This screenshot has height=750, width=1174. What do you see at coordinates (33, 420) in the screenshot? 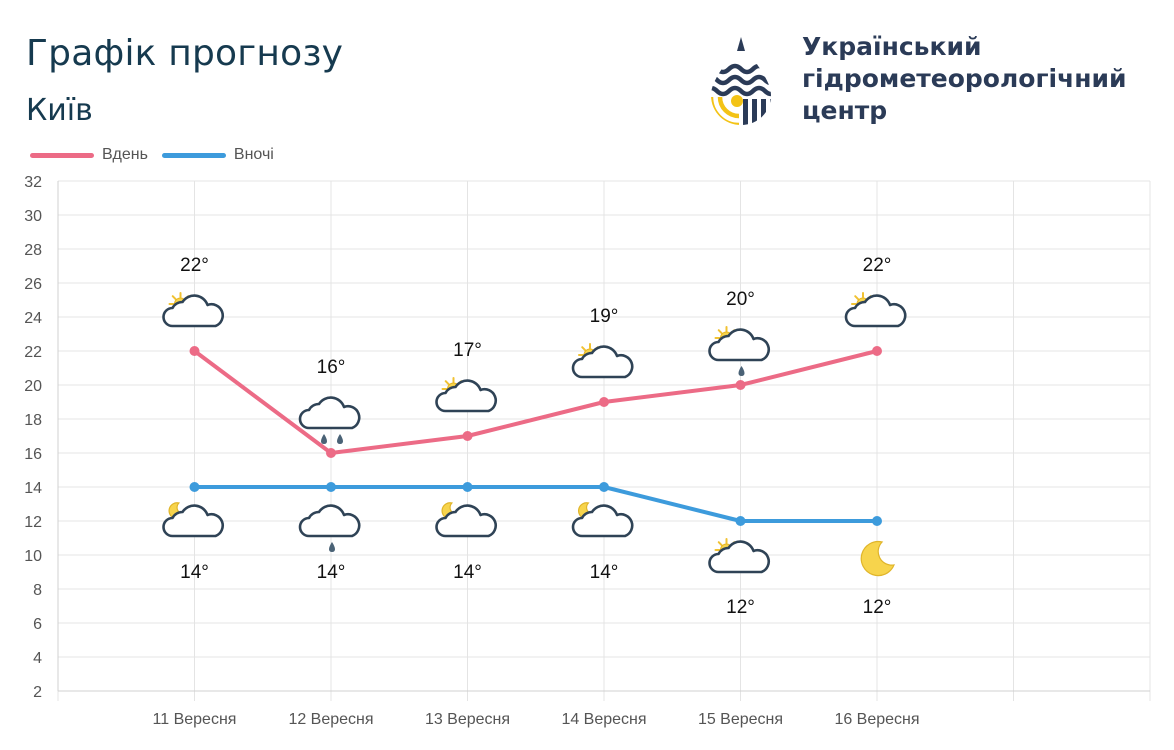
I see `y-tick-label: 18` at bounding box center [33, 420].